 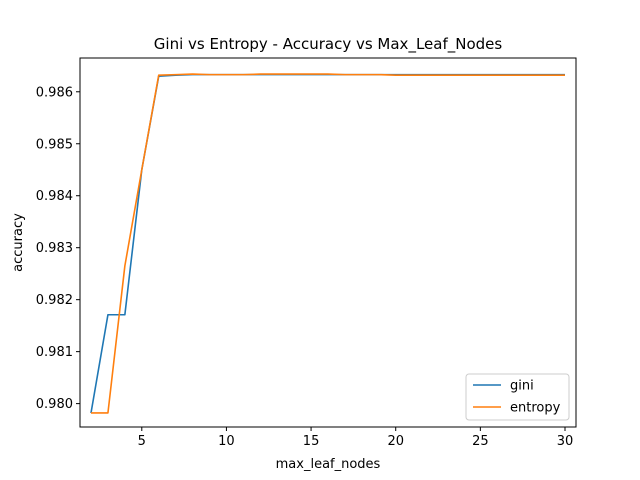 What do you see at coordinates (565, 441) in the screenshot?
I see `x-tick-label: 30` at bounding box center [565, 441].